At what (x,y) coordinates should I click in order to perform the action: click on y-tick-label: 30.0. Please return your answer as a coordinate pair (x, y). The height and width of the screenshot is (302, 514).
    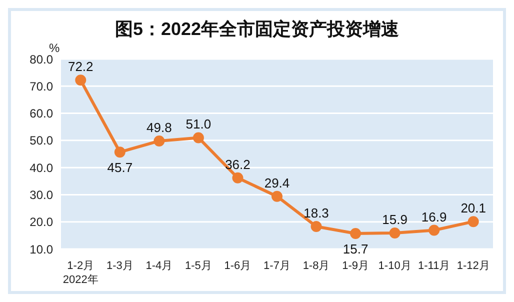
    Looking at the image, I should click on (42, 195).